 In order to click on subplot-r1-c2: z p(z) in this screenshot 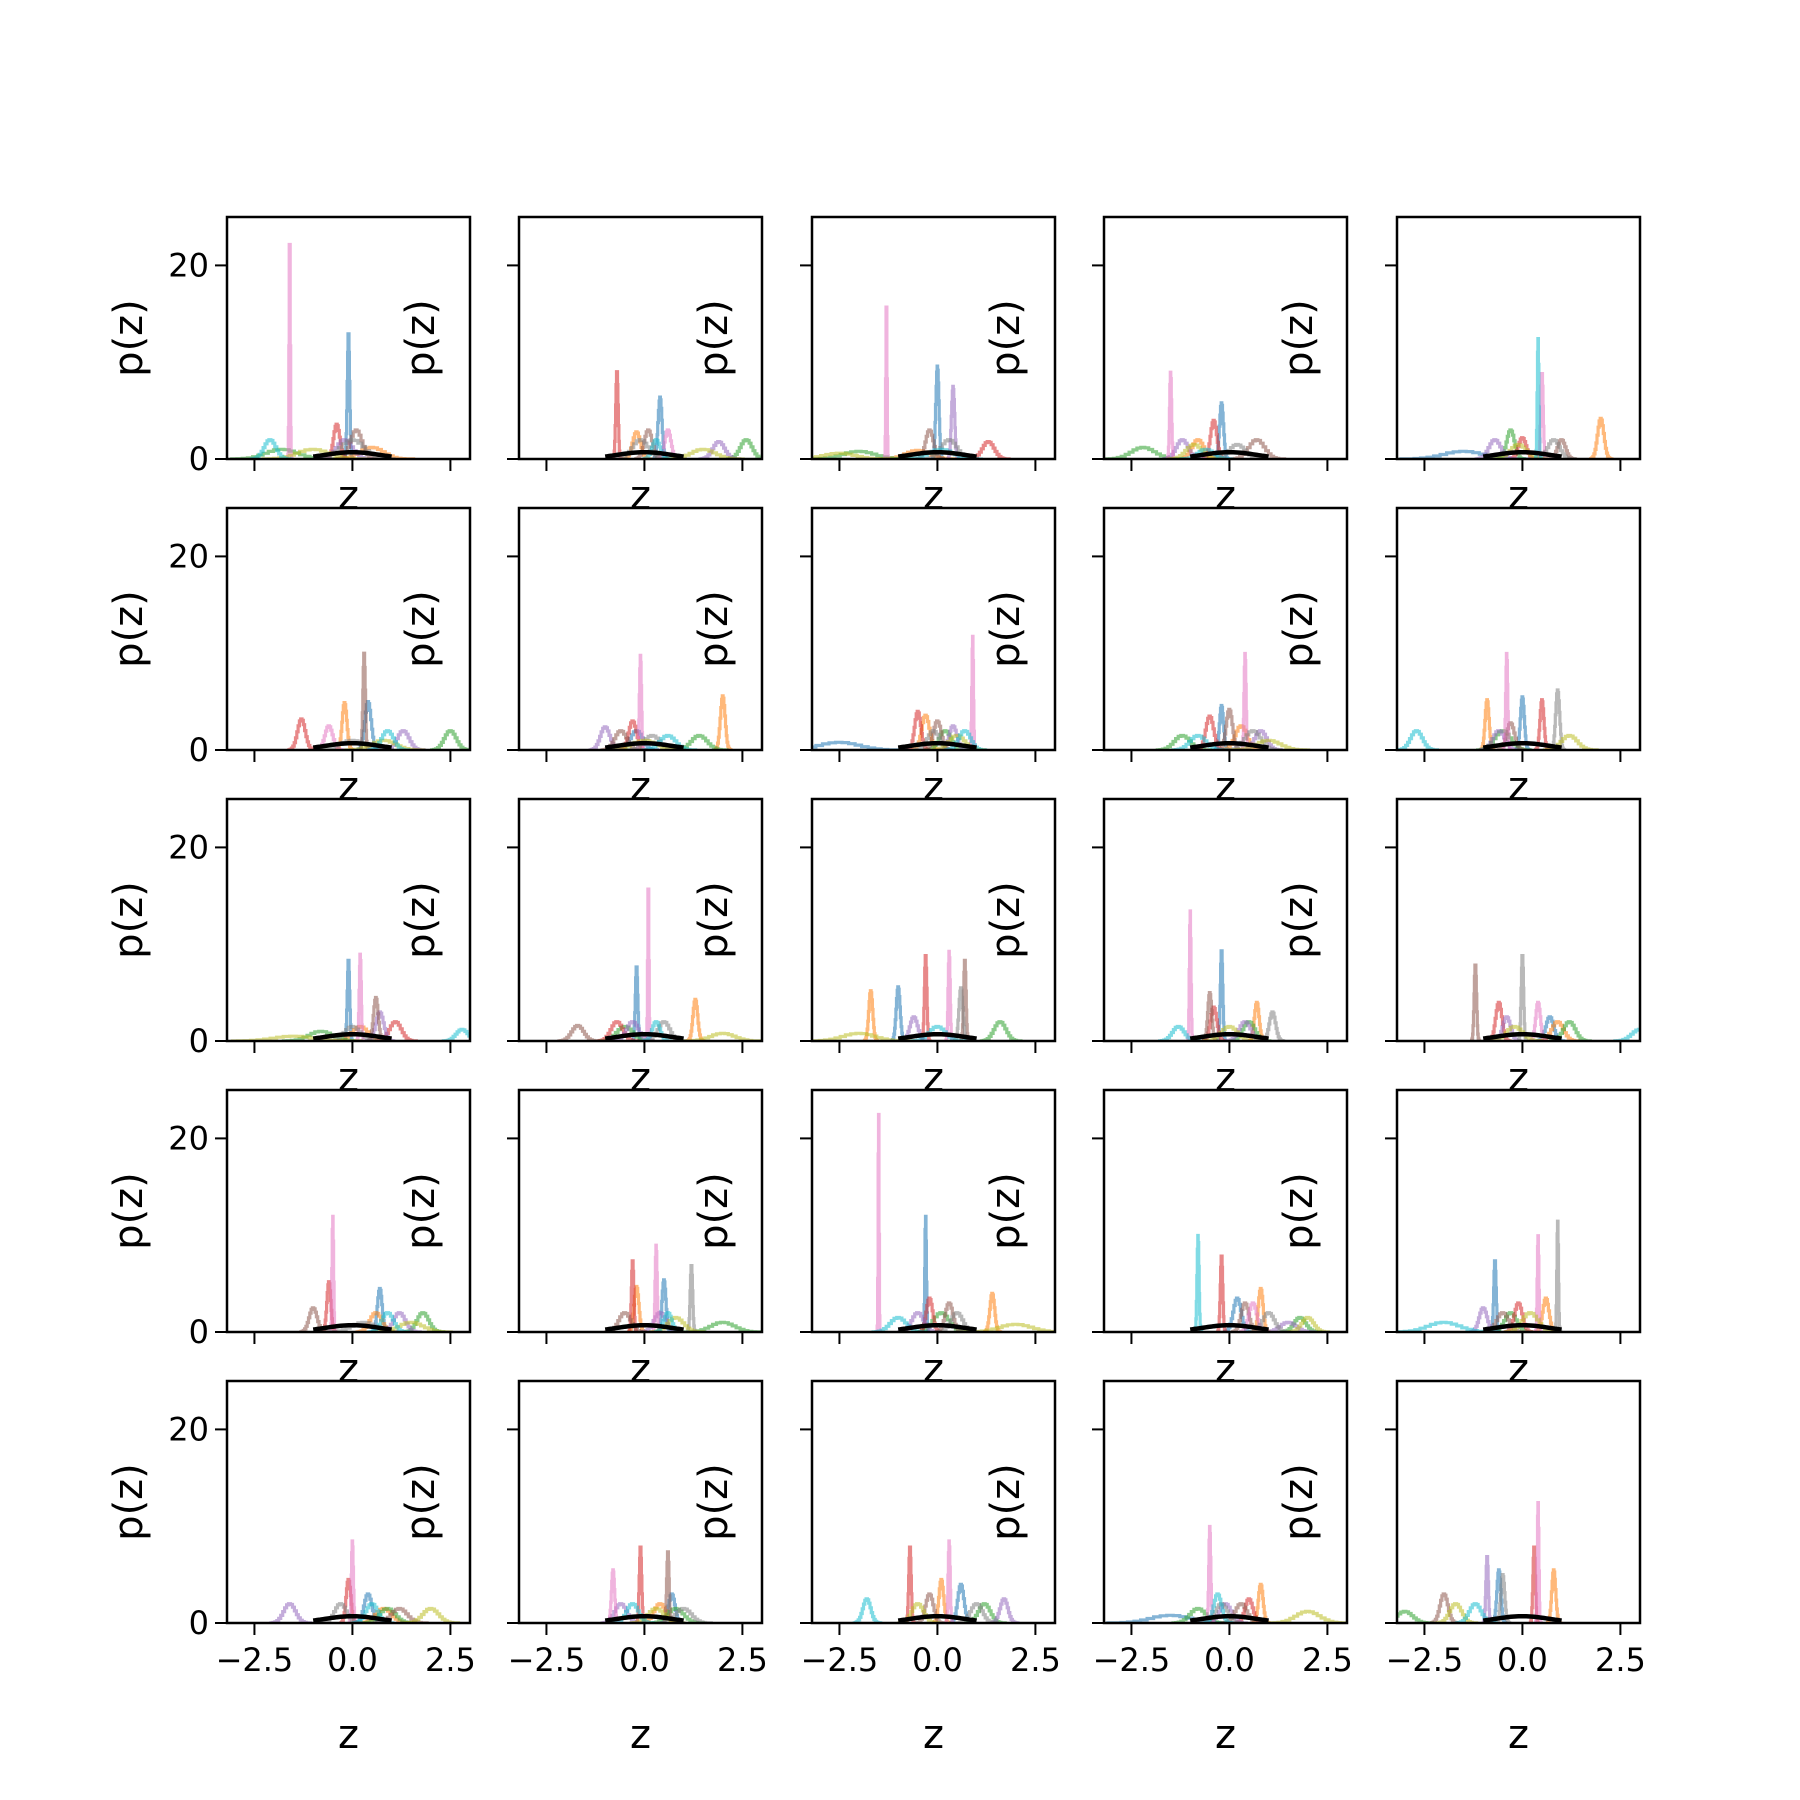, I will do `click(874, 658)`.